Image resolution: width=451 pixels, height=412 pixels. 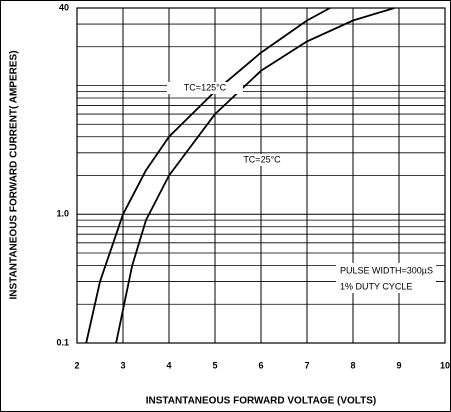 I want to click on x-tick-label: 2, so click(x=76, y=365).